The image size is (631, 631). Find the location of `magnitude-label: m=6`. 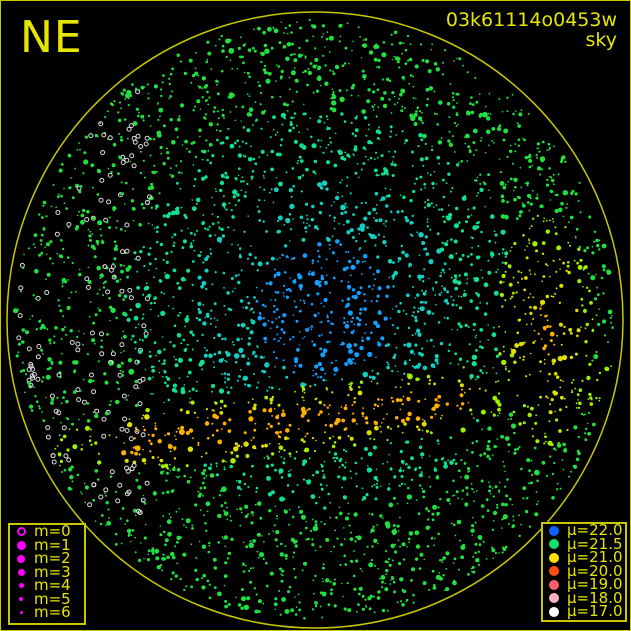

magnitude-label: m=6 is located at coordinates (52, 612).